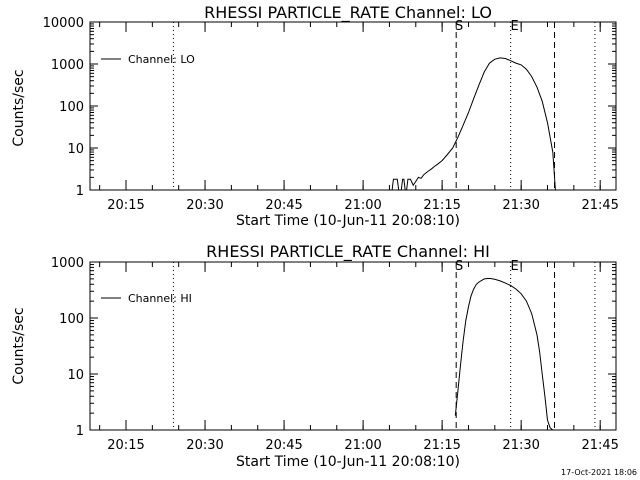  What do you see at coordinates (520, 205) in the screenshot?
I see `lo-x-tick-label: 21:30` at bounding box center [520, 205].